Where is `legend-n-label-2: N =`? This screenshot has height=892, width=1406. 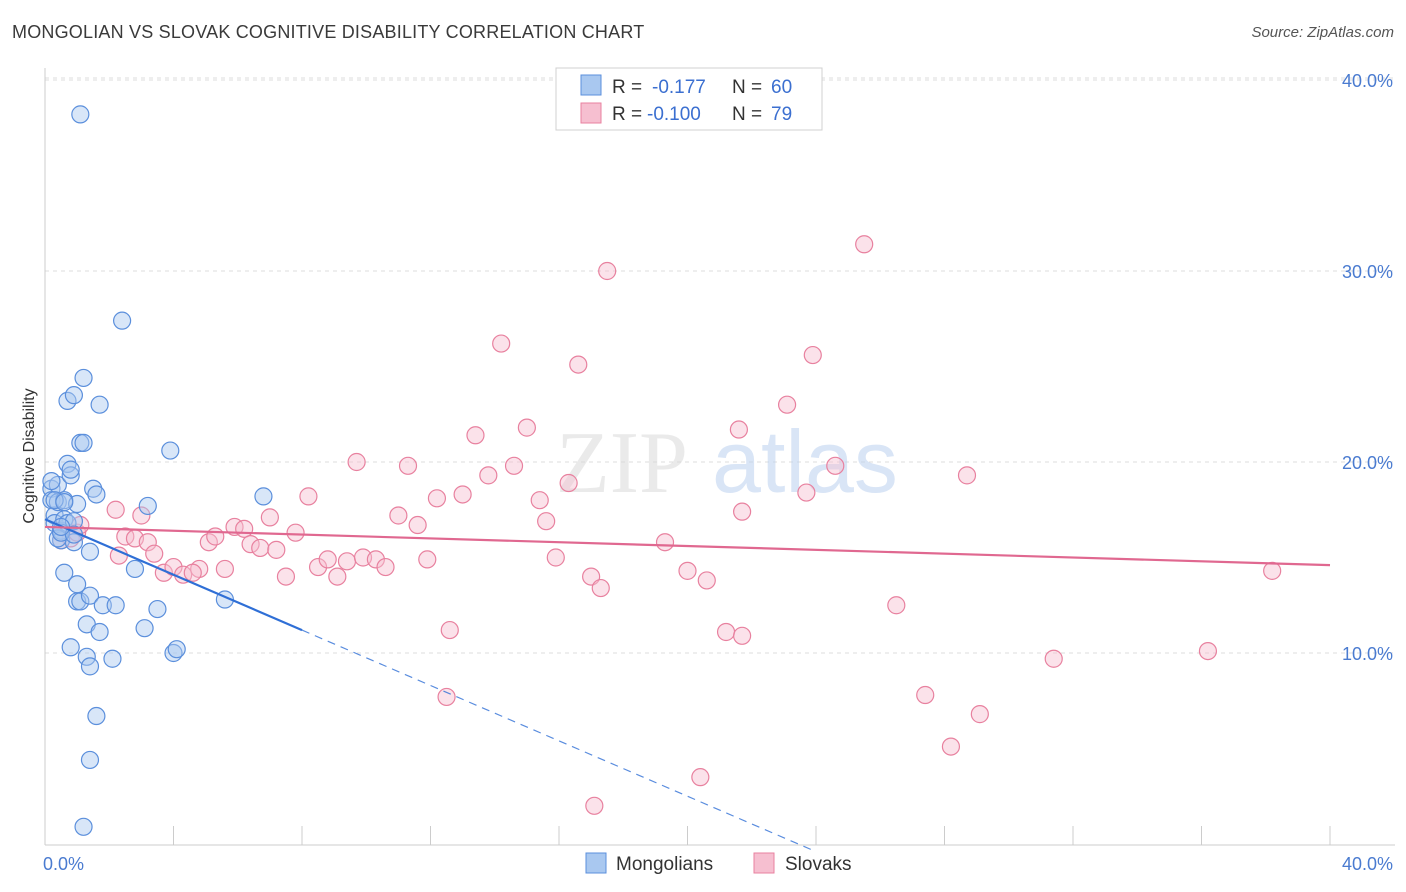 legend-n-label-2: N = is located at coordinates (747, 114).